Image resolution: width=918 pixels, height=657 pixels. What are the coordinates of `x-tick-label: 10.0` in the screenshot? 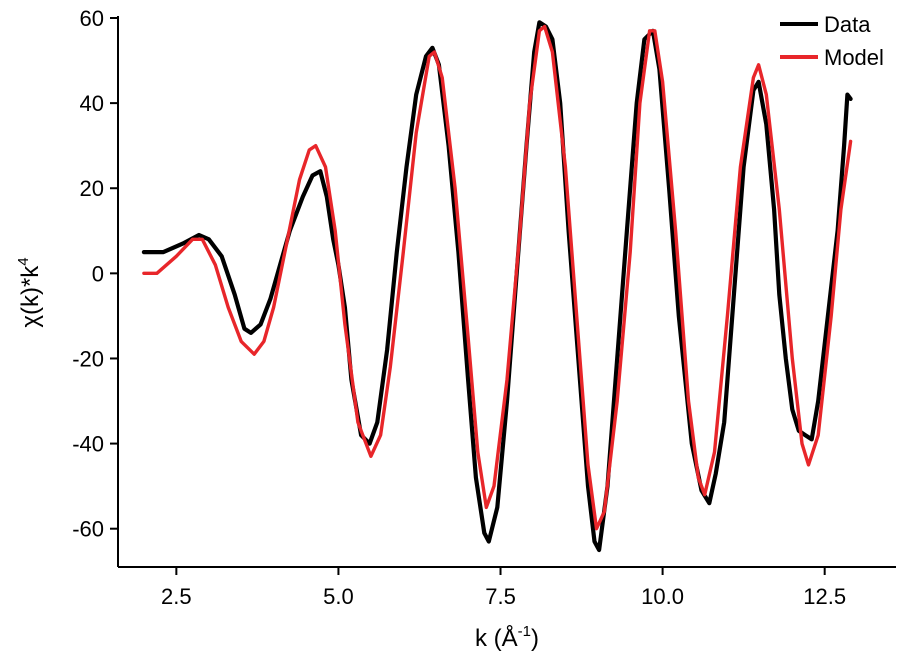 It's located at (662, 596).